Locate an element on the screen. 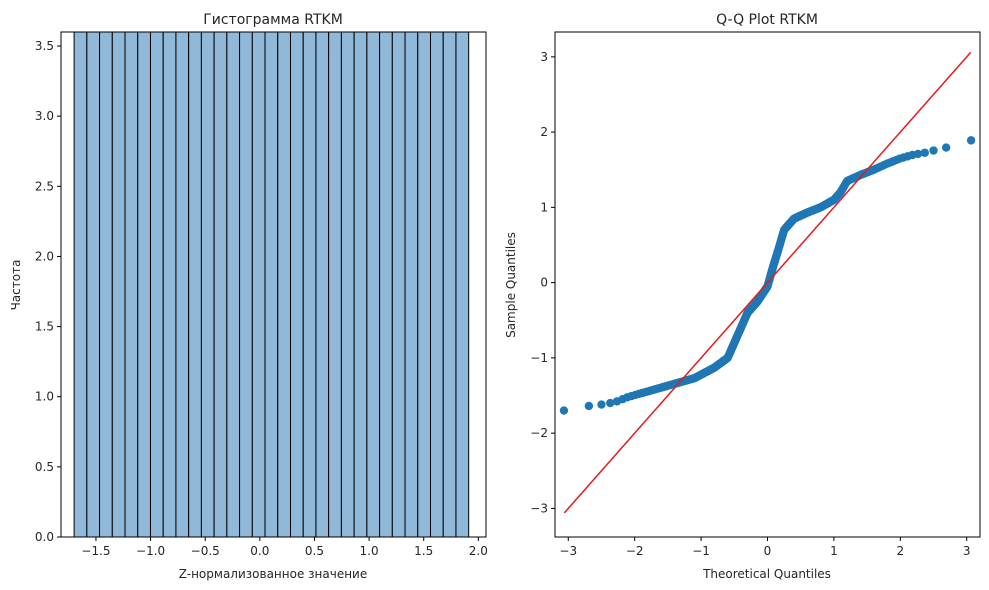  histogram-y-tick-label: 2.5 is located at coordinates (44, 186).